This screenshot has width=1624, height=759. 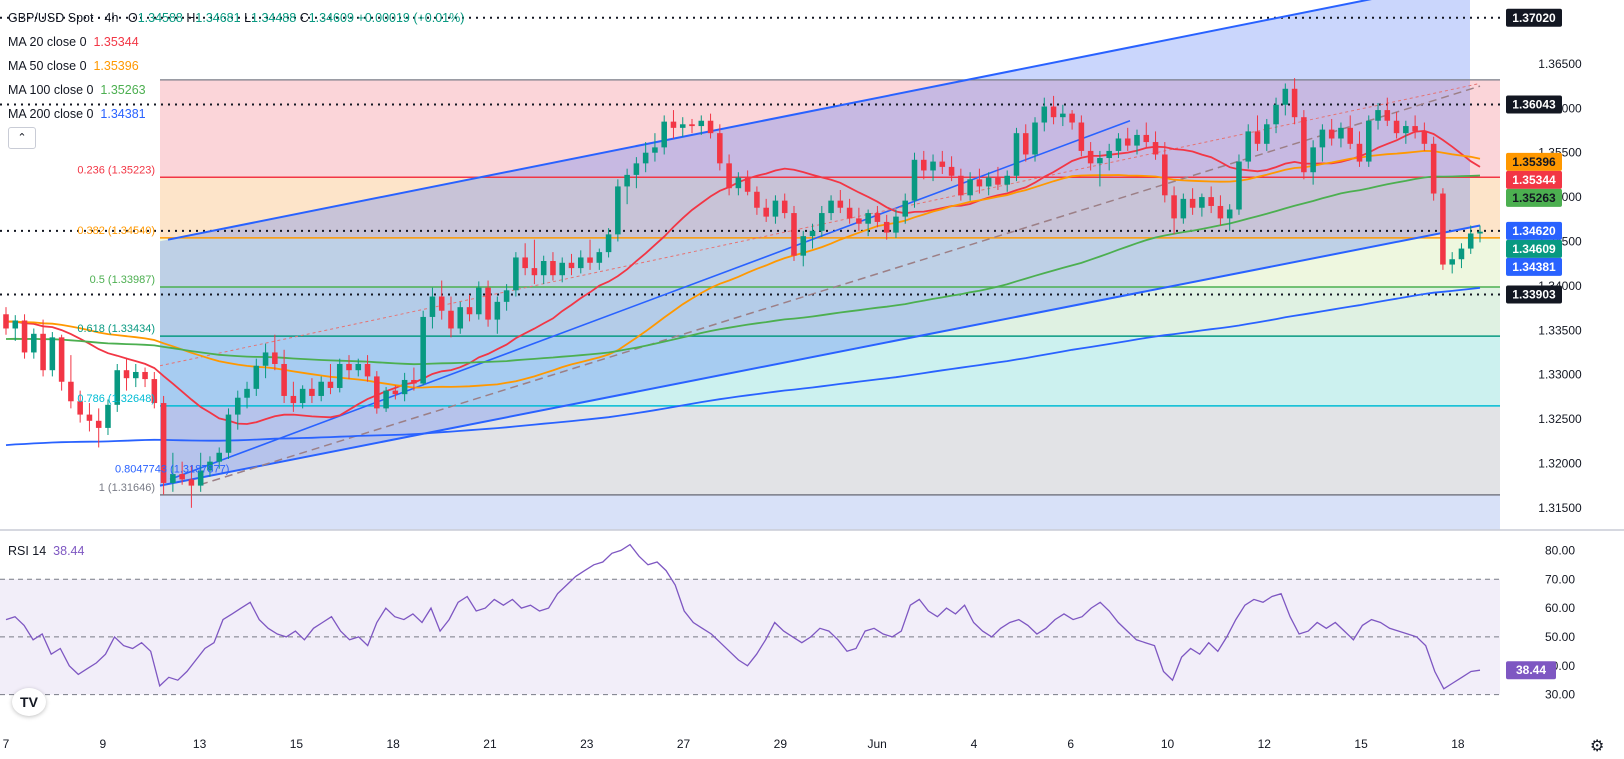 I want to click on time-tick: 6, so click(x=1070, y=744).